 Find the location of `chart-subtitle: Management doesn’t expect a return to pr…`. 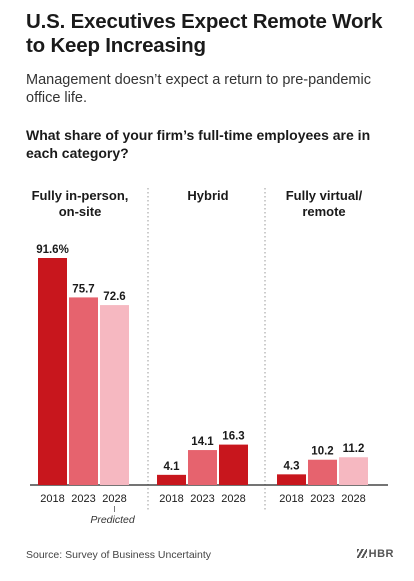

chart-subtitle: Management doesn’t expect a return to pr… is located at coordinates (198, 89).